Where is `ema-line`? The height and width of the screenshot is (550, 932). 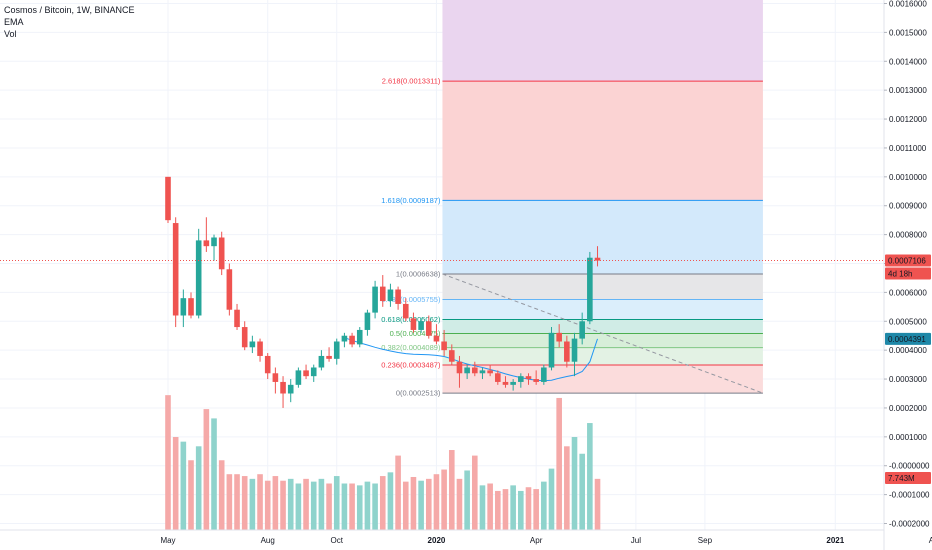
ema-line is located at coordinates (471, 359).